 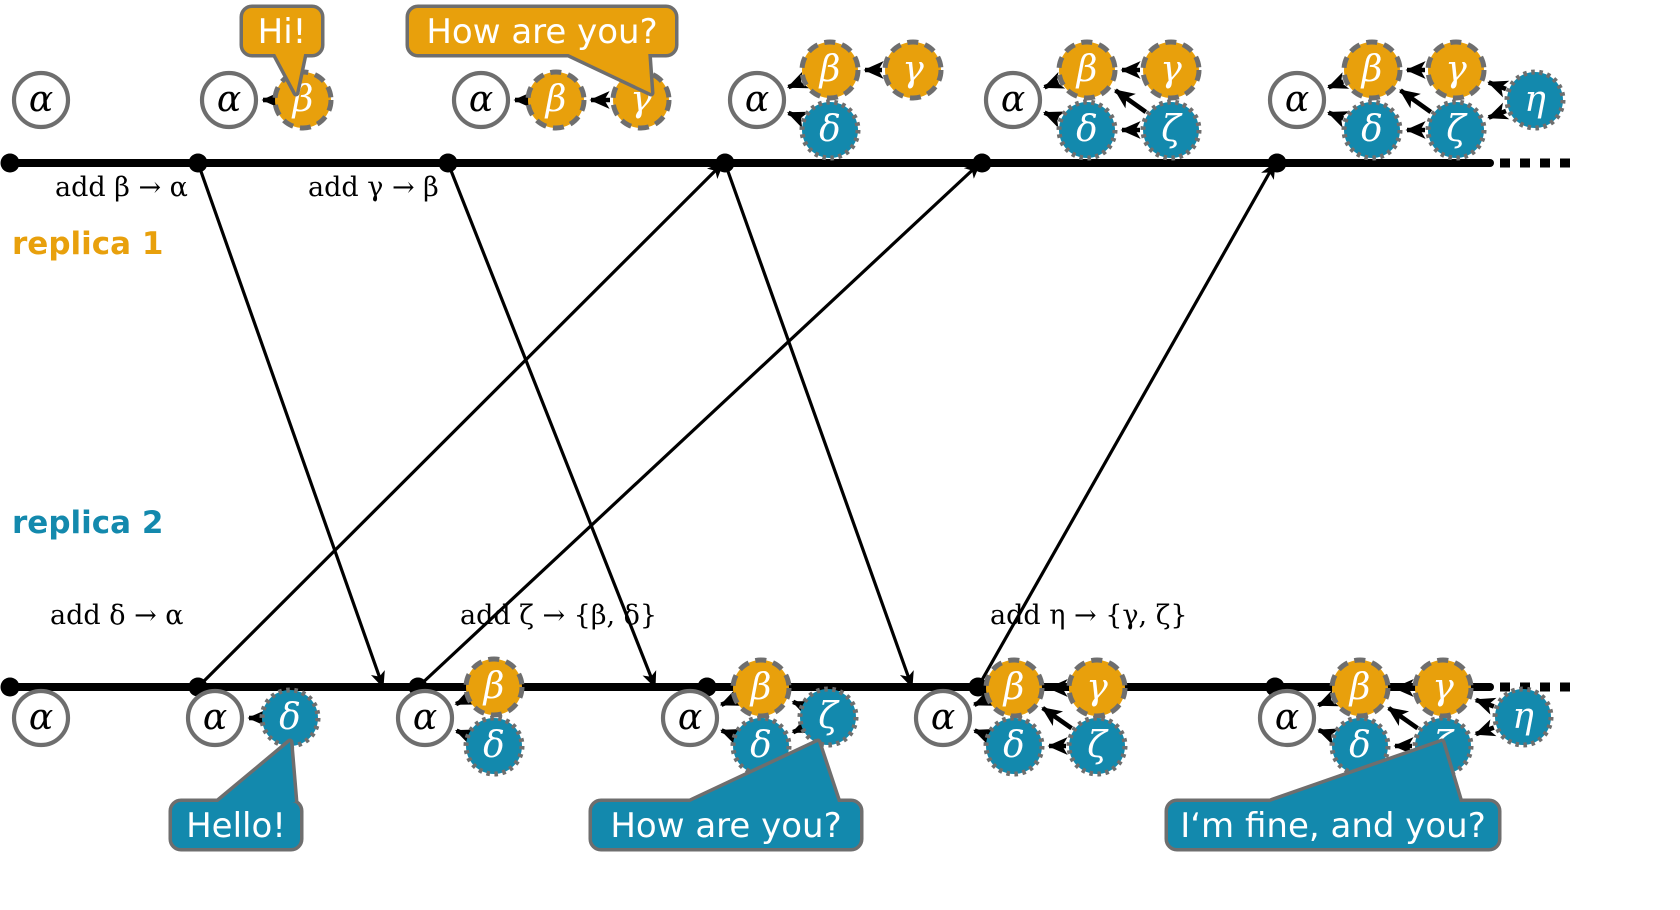 What do you see at coordinates (1014, 746) in the screenshot?
I see `graph-r2-s4-node-delta` at bounding box center [1014, 746].